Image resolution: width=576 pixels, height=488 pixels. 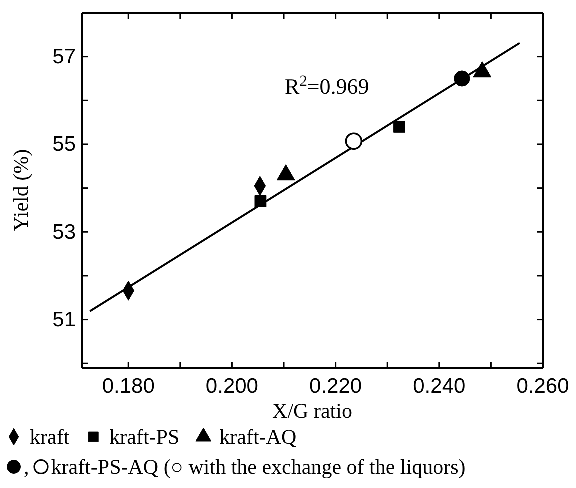 What do you see at coordinates (27, 467) in the screenshot?
I see `legend-label: ,` at bounding box center [27, 467].